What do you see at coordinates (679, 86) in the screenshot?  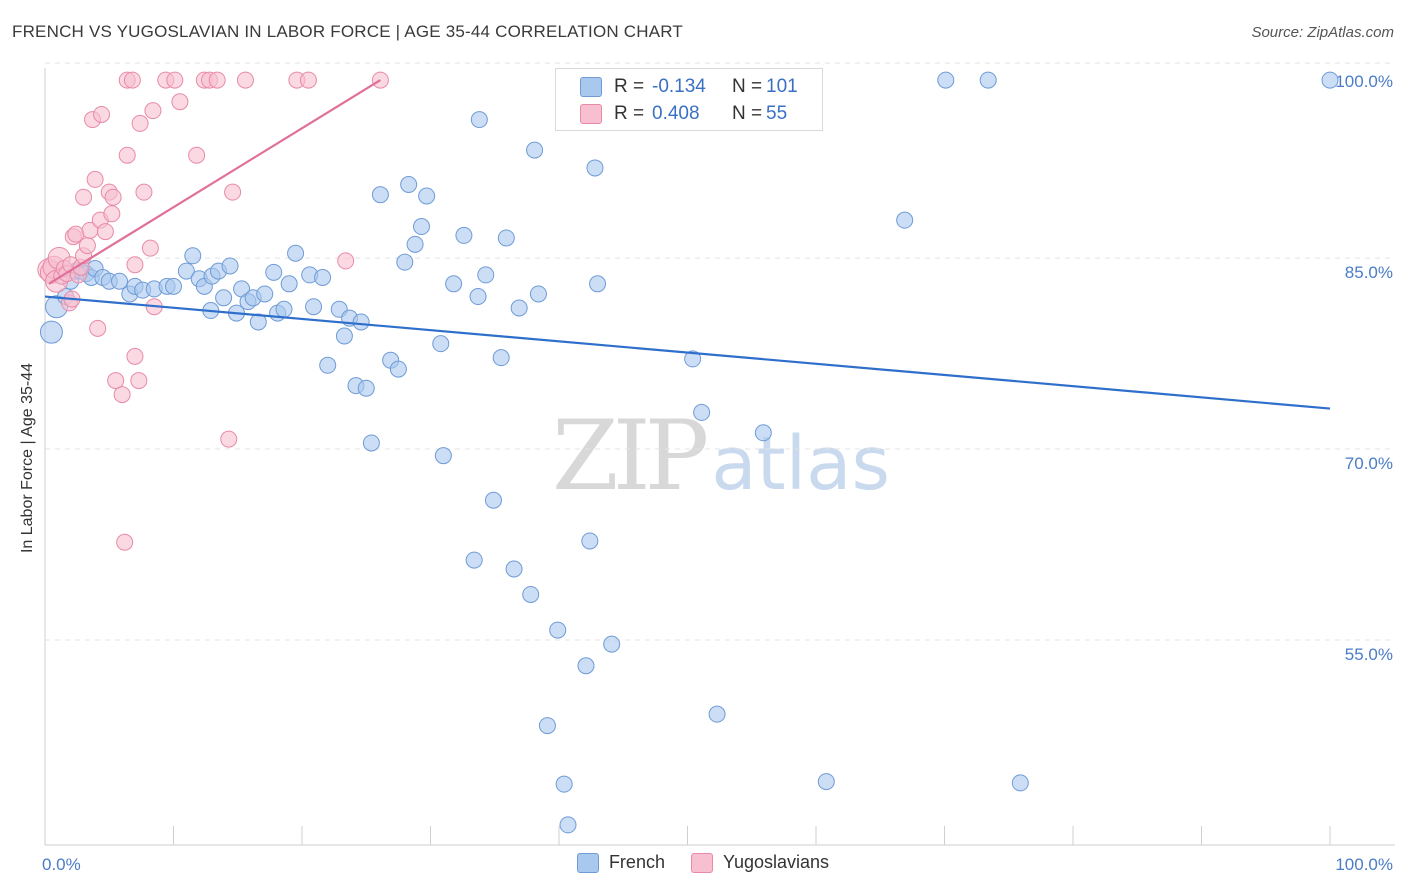 I see `french-r-value: -0.134` at bounding box center [679, 86].